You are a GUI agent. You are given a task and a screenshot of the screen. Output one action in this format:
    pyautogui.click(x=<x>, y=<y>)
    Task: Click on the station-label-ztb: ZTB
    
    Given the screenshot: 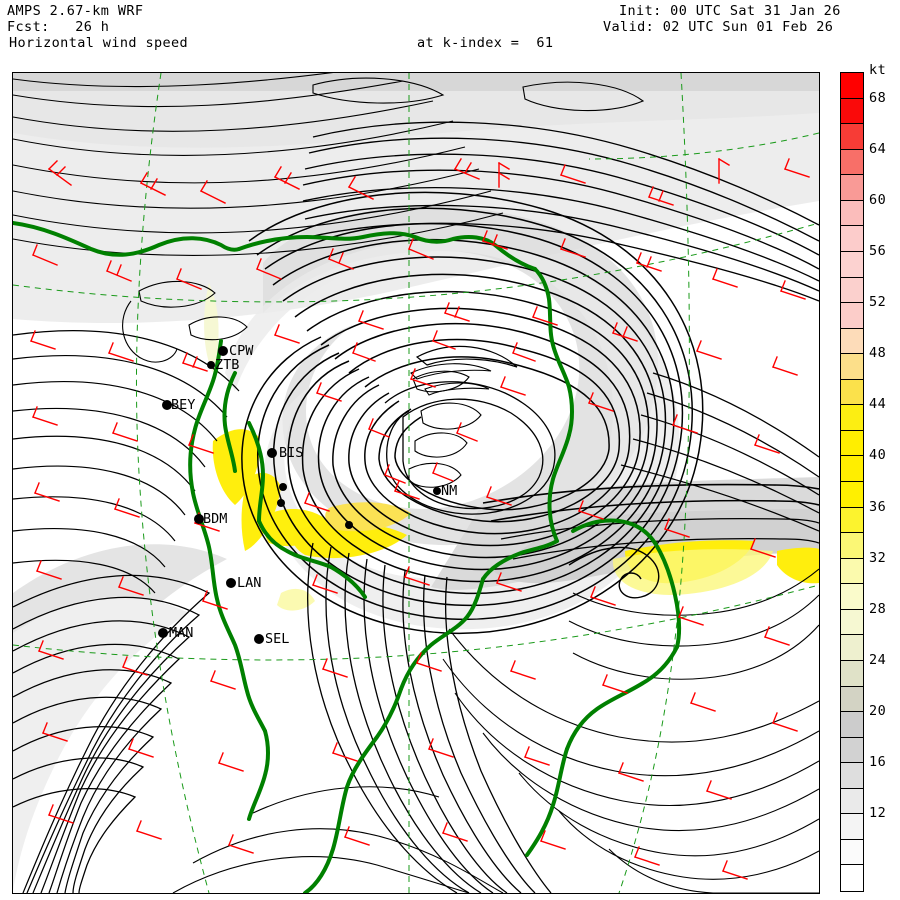 What is the action you would take?
    pyautogui.click(x=227, y=365)
    